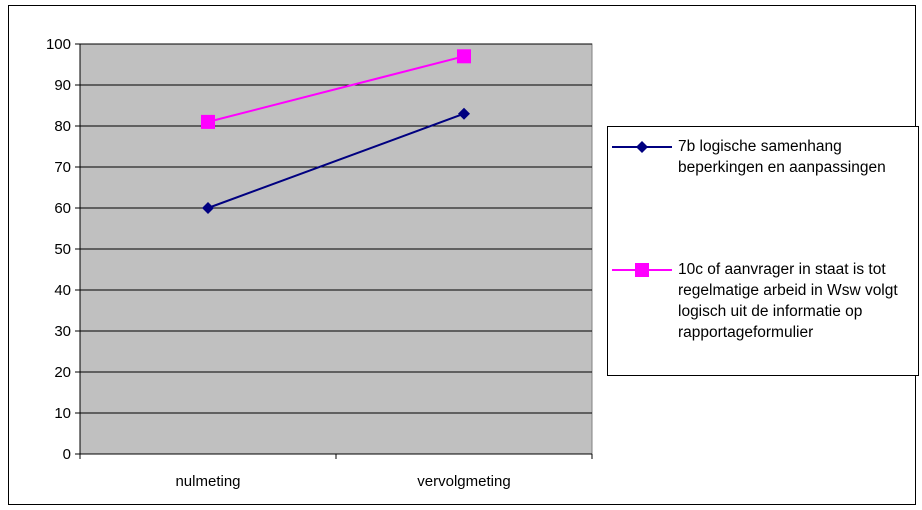 The image size is (922, 510). What do you see at coordinates (62, 413) in the screenshot?
I see `y-tick-label-10: 10` at bounding box center [62, 413].